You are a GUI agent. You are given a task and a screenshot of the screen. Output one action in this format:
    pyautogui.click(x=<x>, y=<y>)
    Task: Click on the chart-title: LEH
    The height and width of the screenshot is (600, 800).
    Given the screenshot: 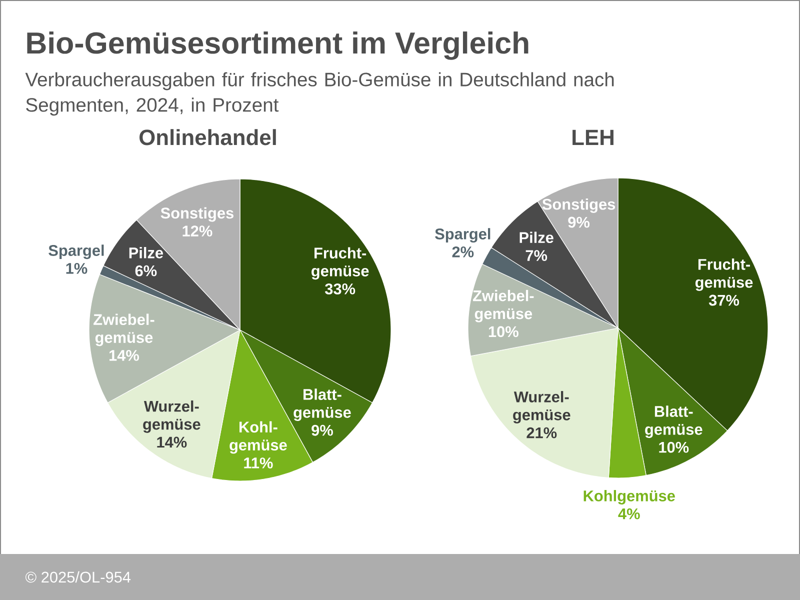 What is the action you would take?
    pyautogui.click(x=593, y=137)
    